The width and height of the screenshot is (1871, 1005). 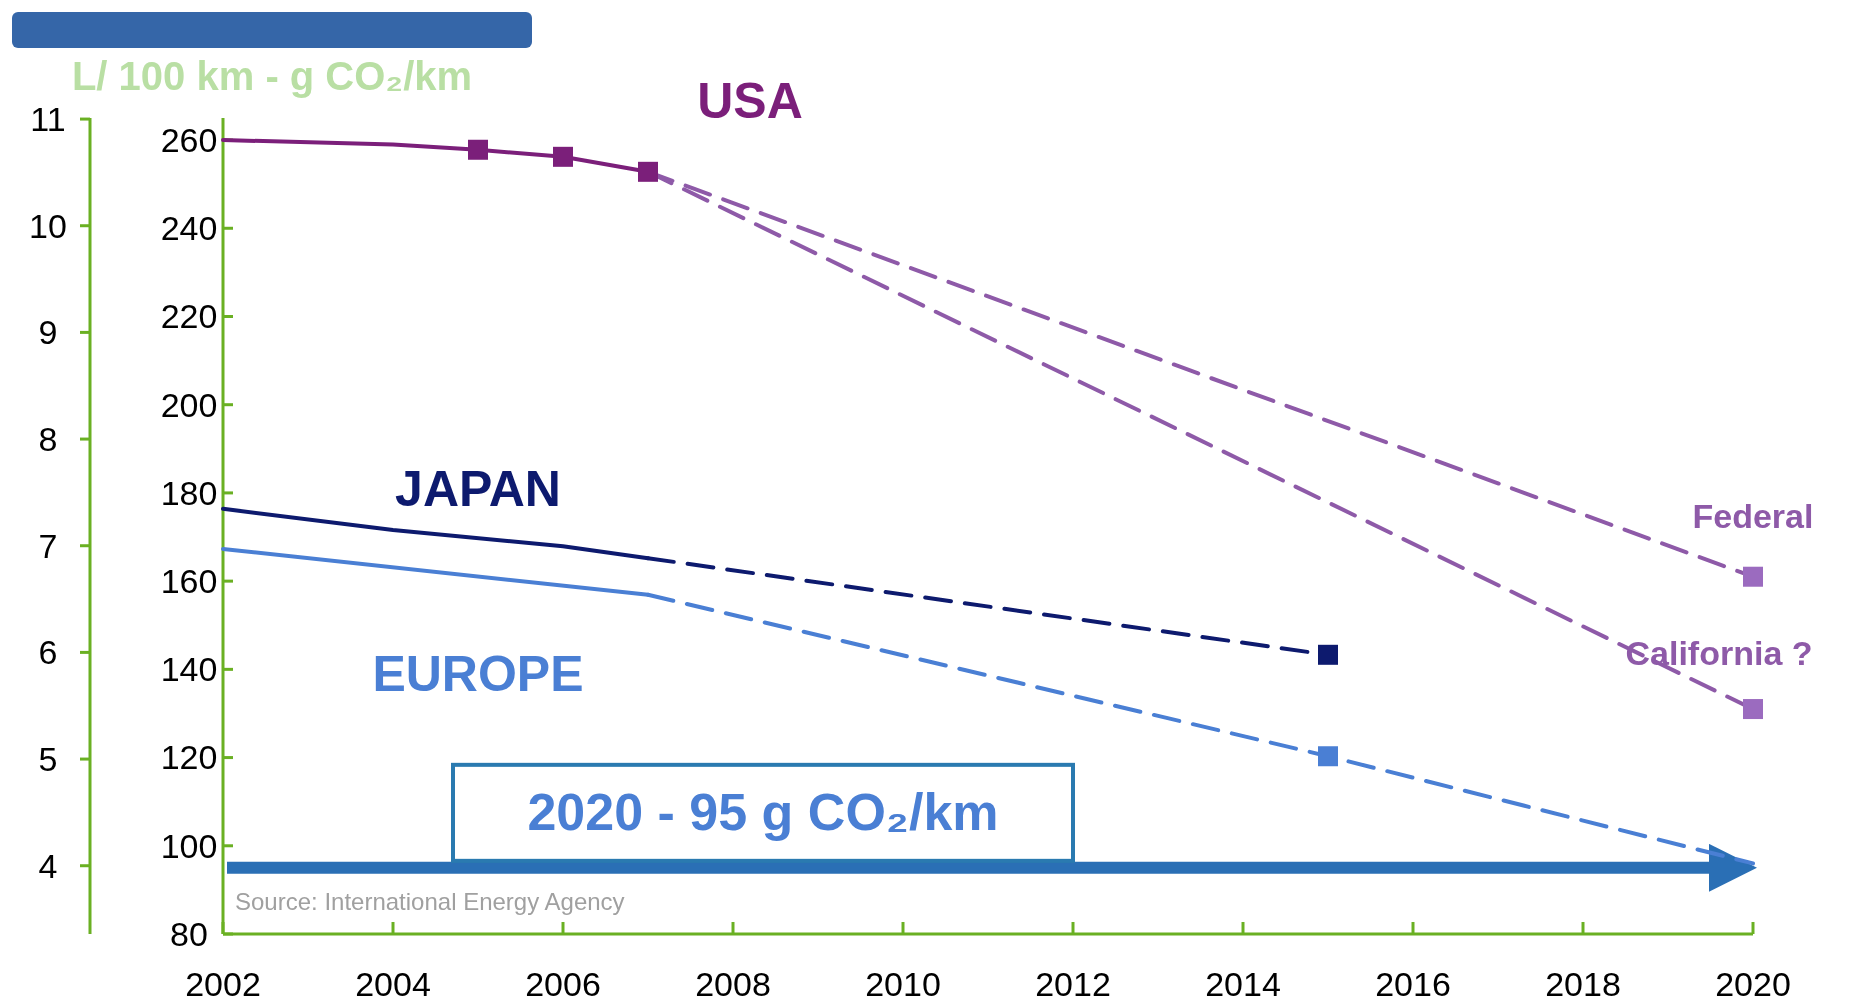 What do you see at coordinates (48, 758) in the screenshot?
I see `y2-tick-label: 5` at bounding box center [48, 758].